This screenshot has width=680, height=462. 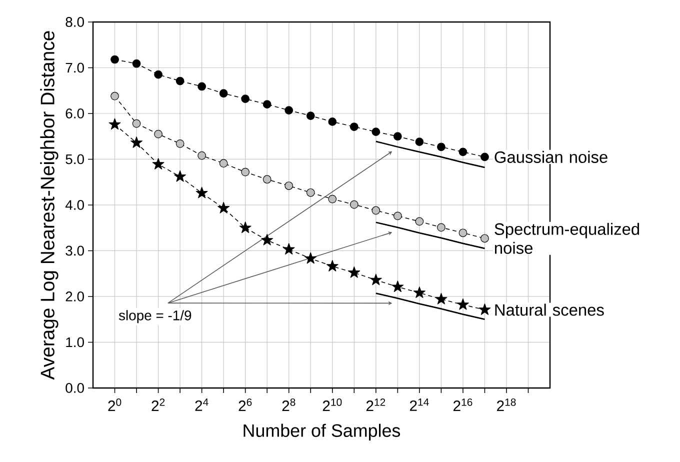 I want to click on x-tick-label: 2$^{18}$, so click(x=506, y=404).